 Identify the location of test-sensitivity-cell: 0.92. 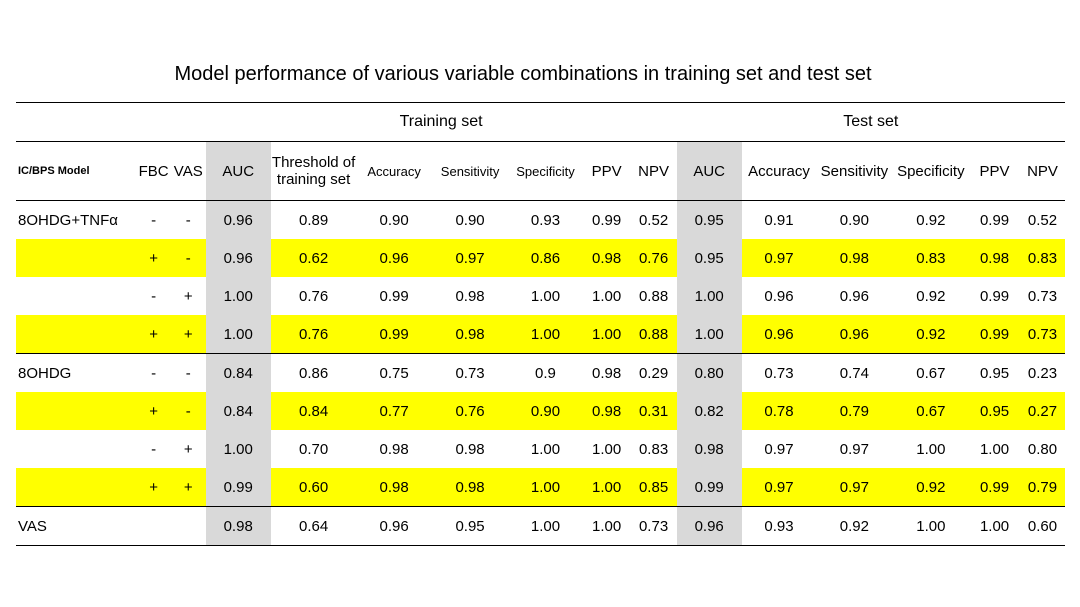
(854, 526).